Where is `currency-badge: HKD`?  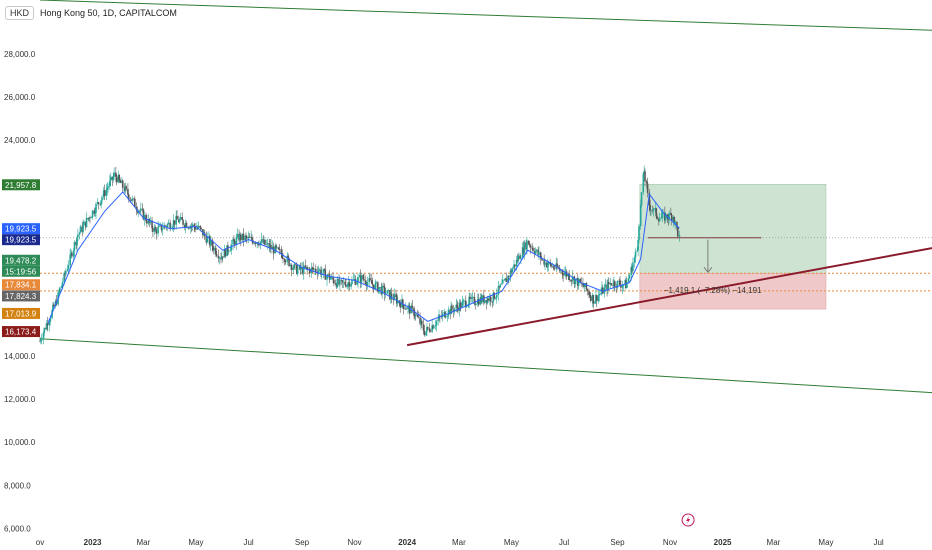 currency-badge: HKD is located at coordinates (20, 13).